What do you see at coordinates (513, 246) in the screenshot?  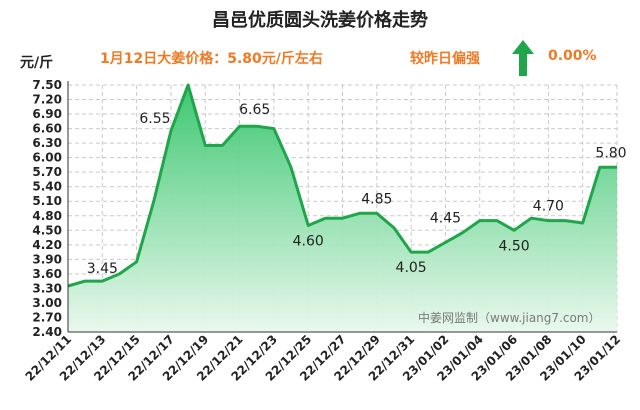 I see `data-label: 4.50` at bounding box center [513, 246].